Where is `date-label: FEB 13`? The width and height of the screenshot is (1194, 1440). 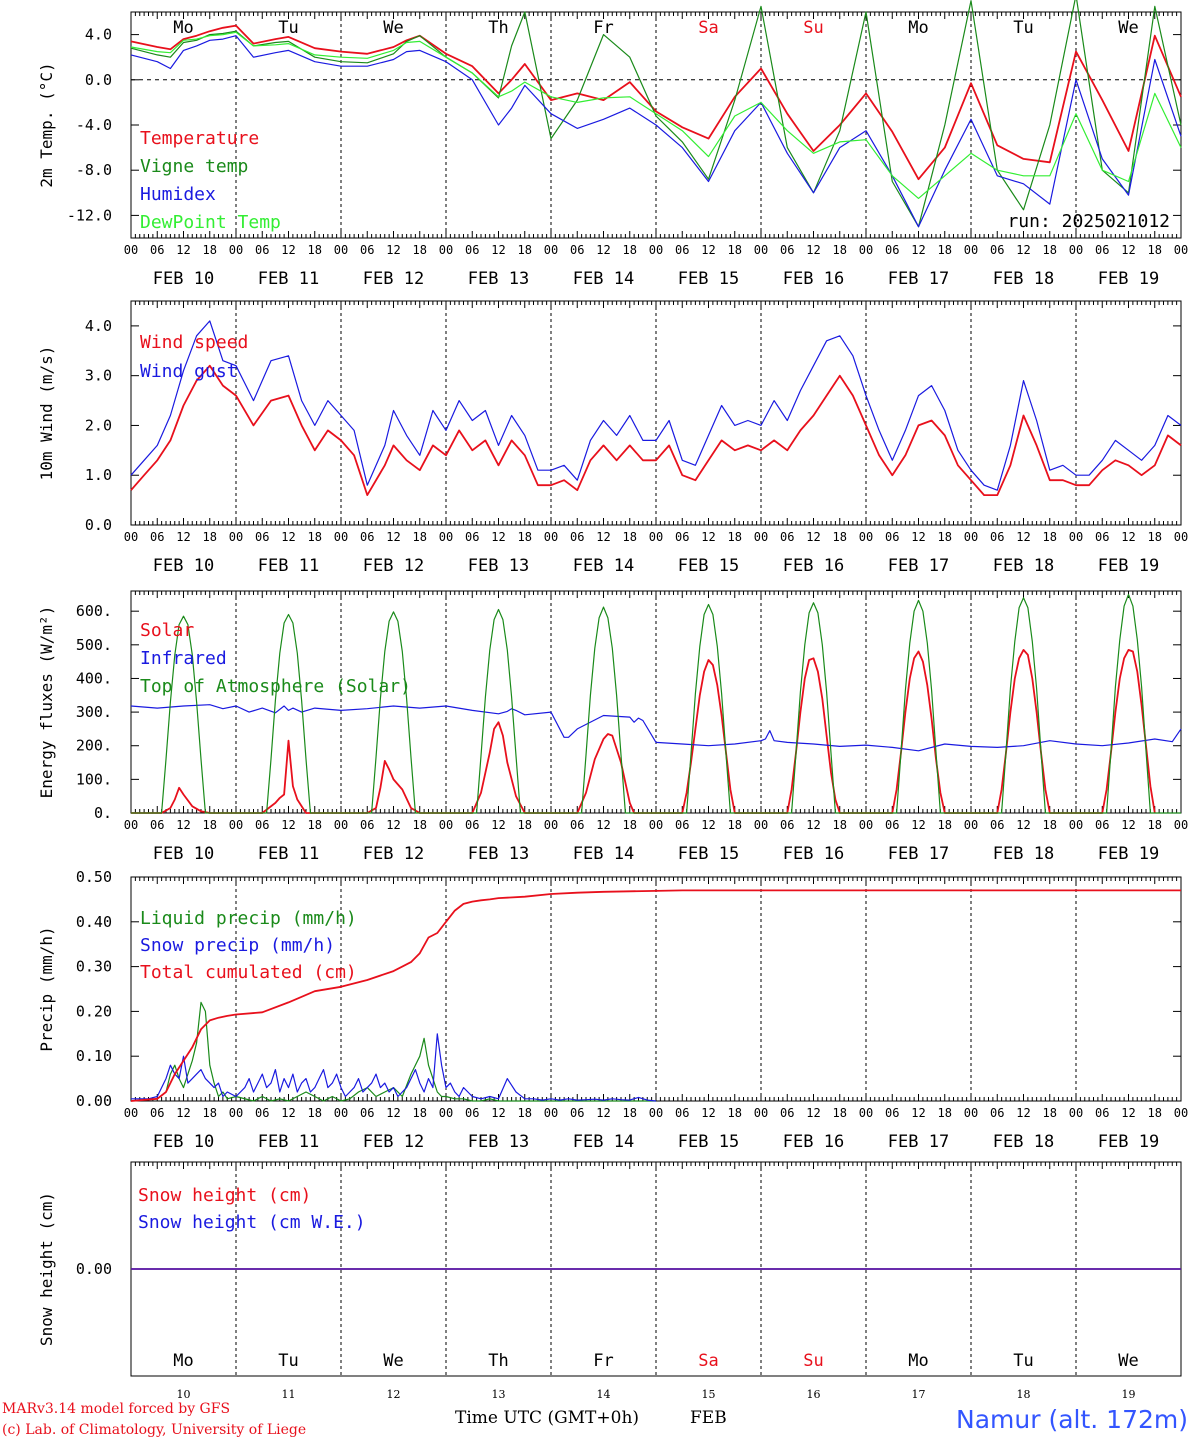 date-label: FEB 13 is located at coordinates (498, 566).